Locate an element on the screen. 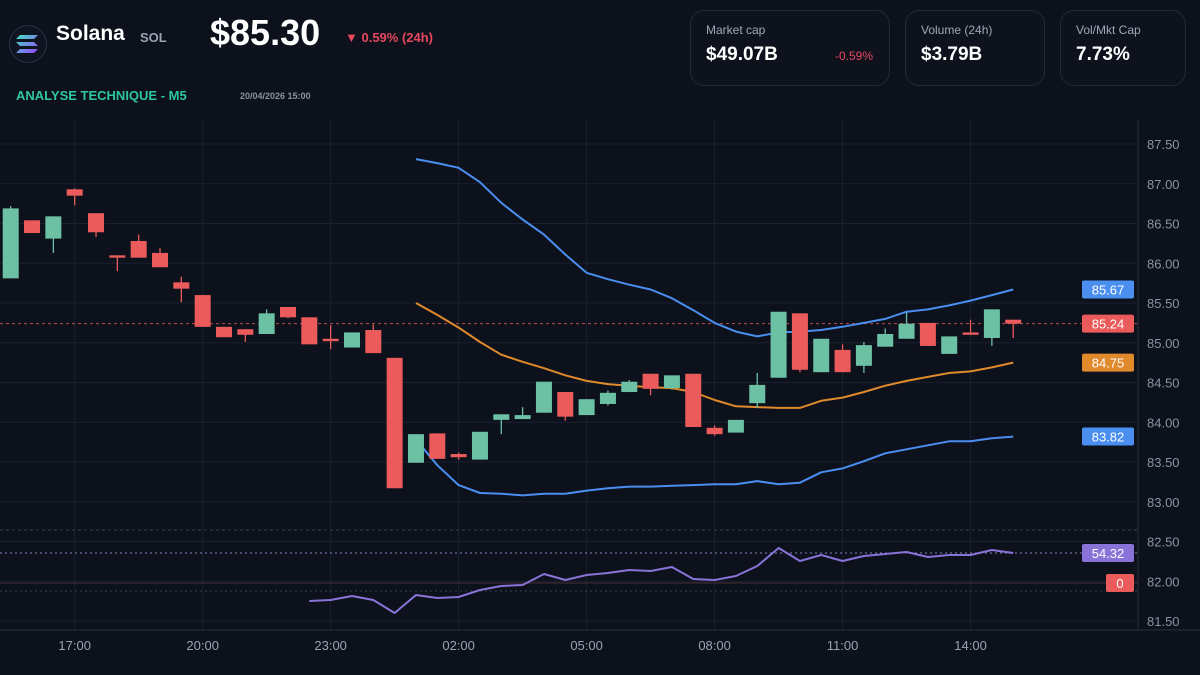  x-tick-label: 17:00 is located at coordinates (74, 645).